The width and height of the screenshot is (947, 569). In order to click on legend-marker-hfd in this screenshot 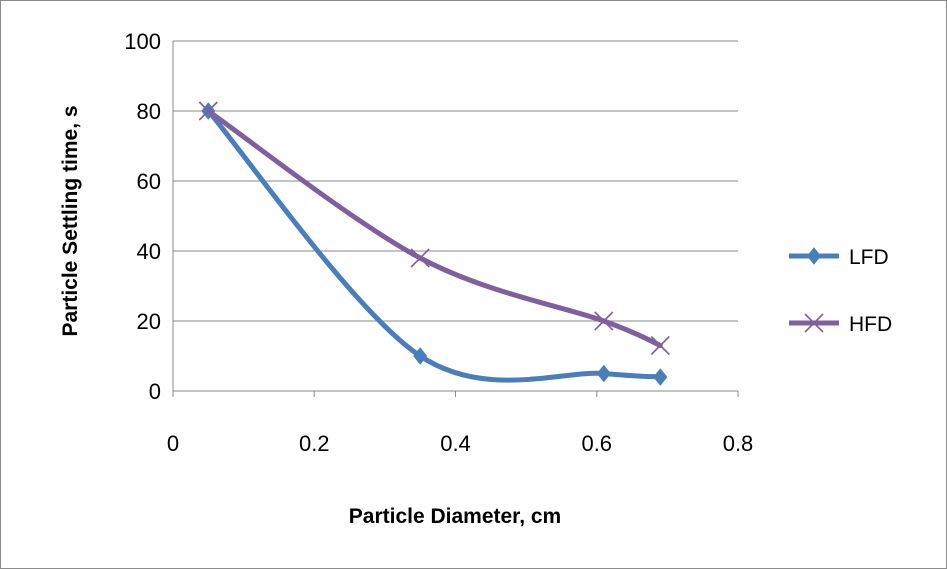, I will do `click(814, 323)`.